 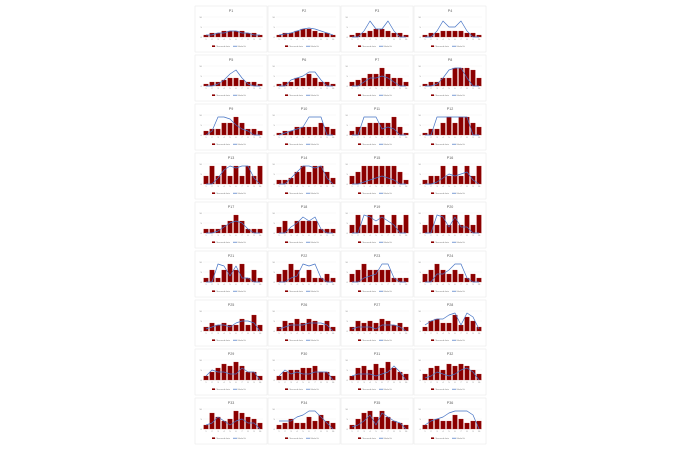 I want to click on chart-title: P2, so click(x=304, y=11).